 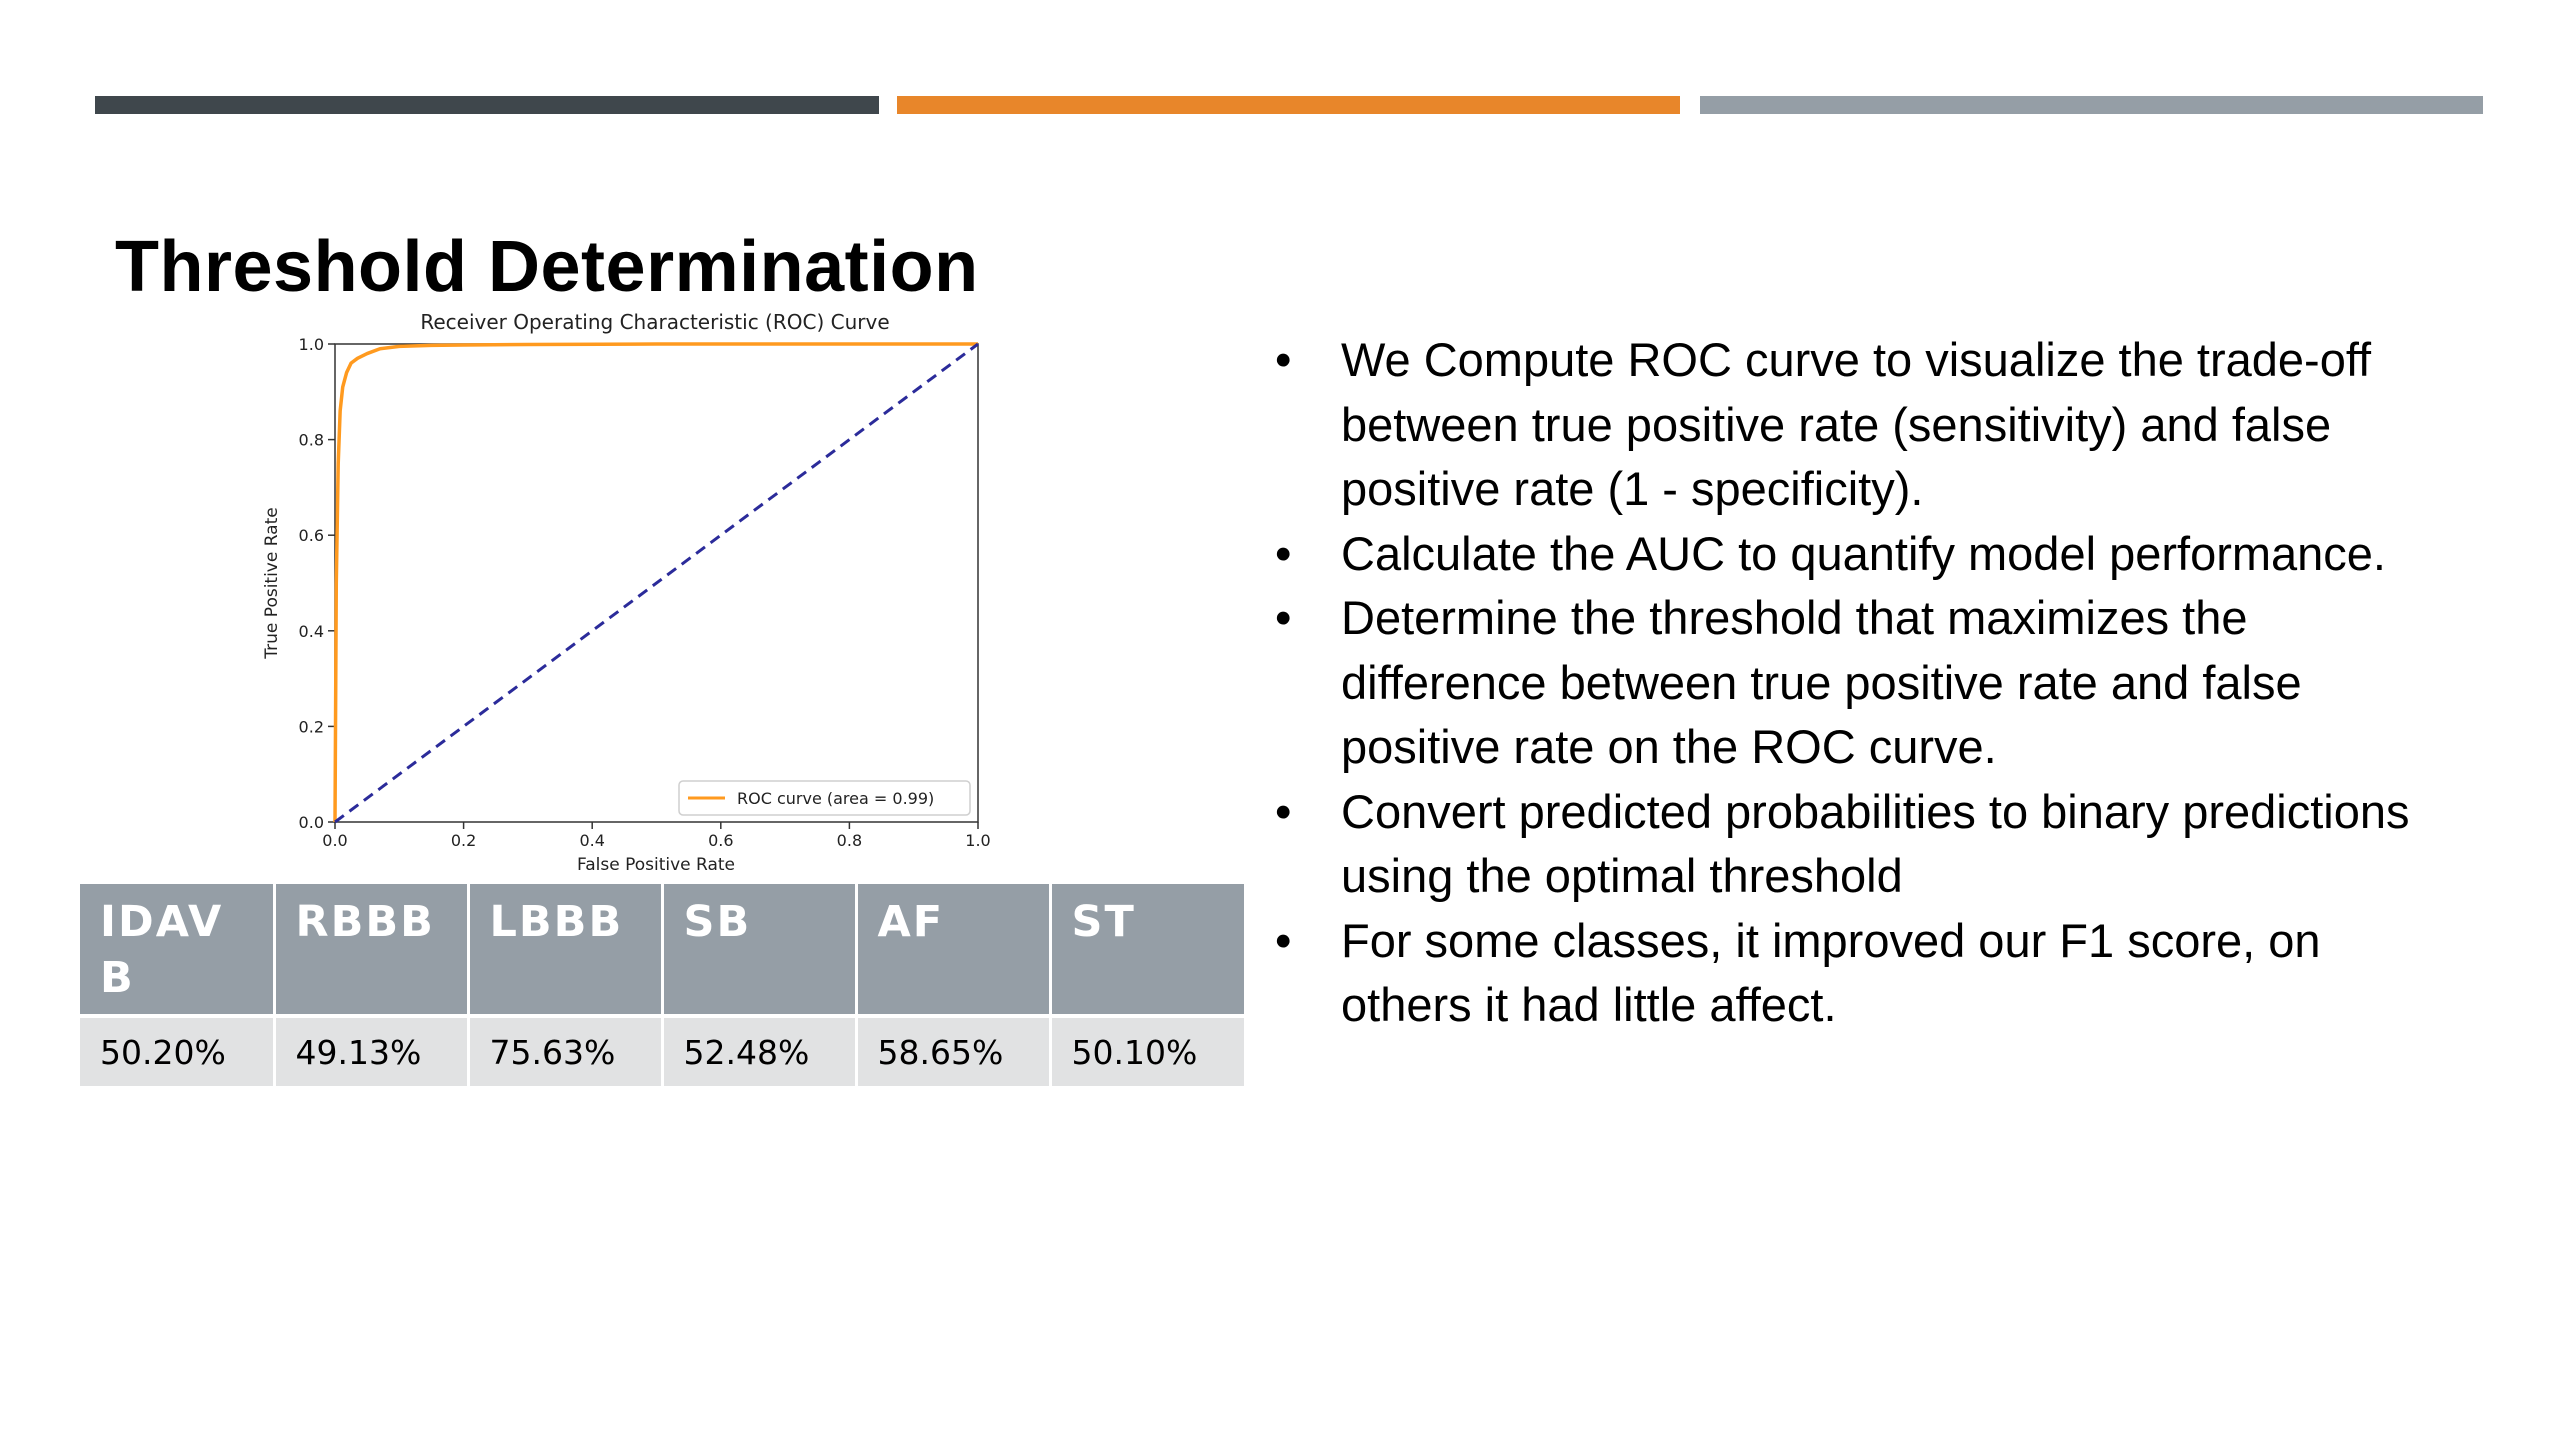 I want to click on series-group, so click(x=656, y=583).